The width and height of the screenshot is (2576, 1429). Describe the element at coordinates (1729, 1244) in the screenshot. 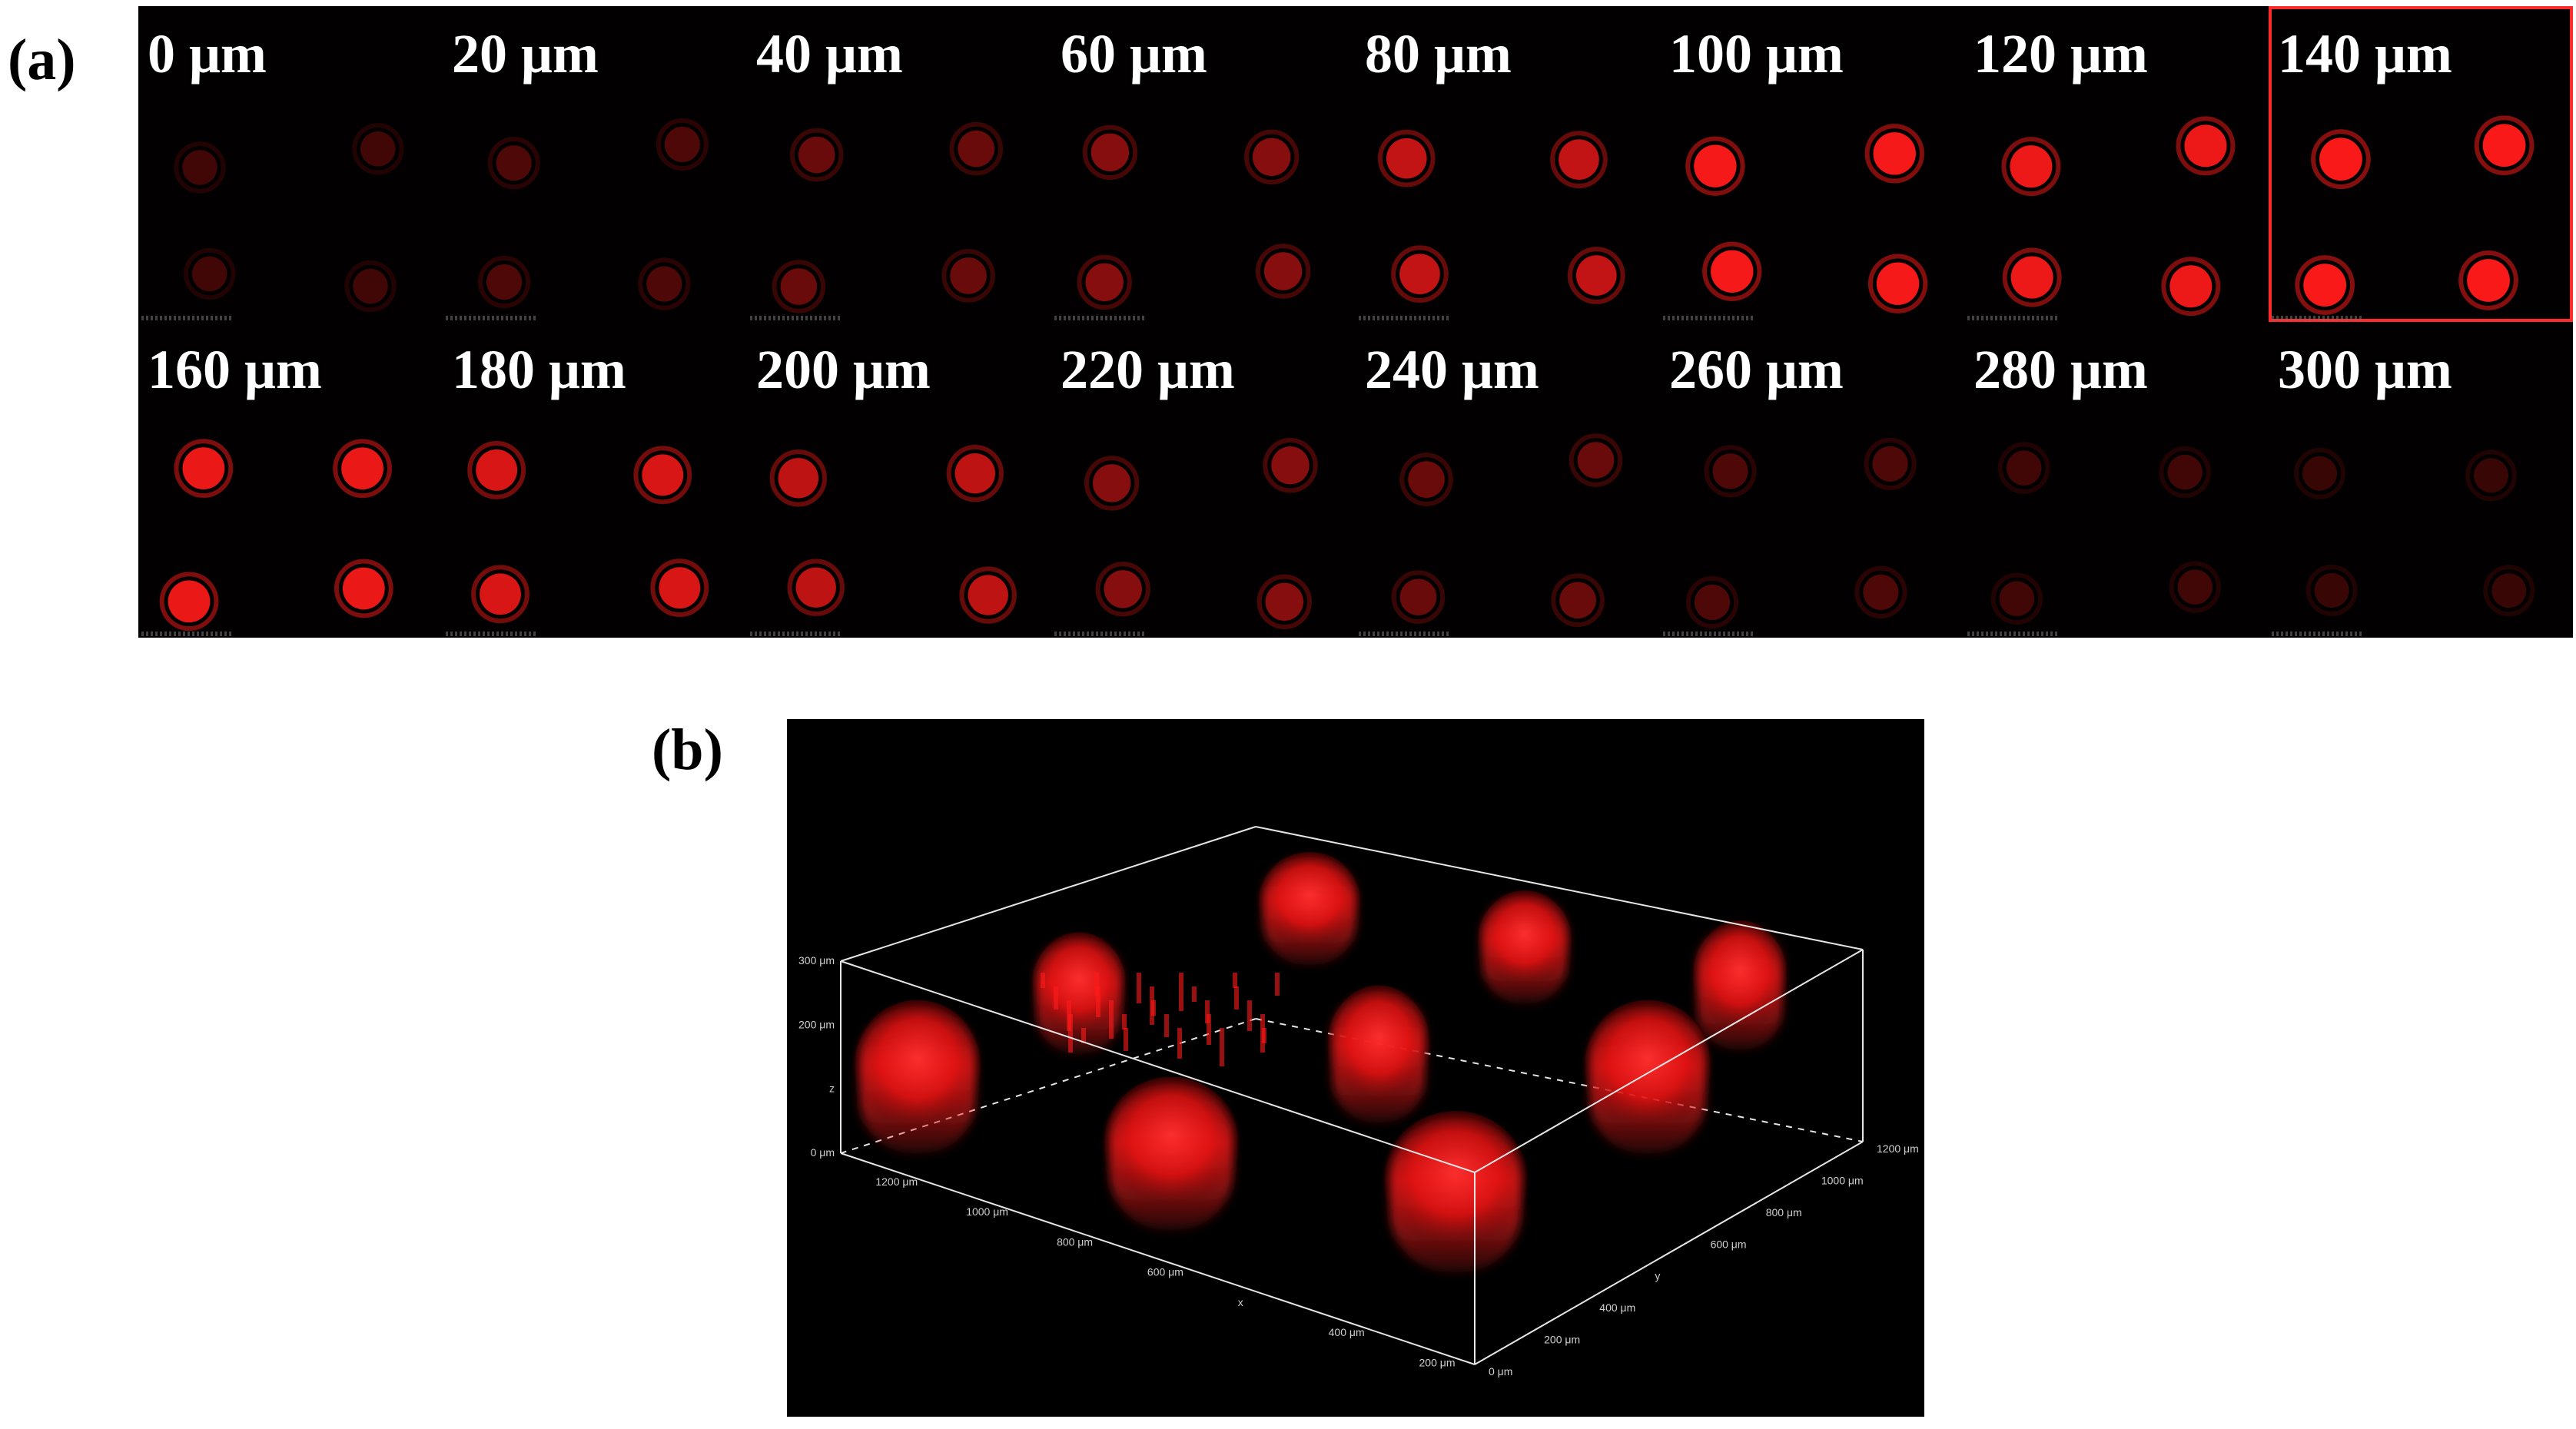

I see `y-axis-tick: 600 μm` at that location.